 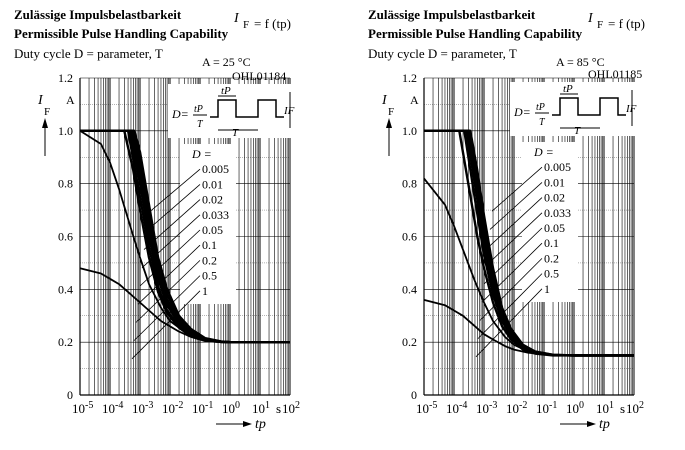 What do you see at coordinates (557, 167) in the screenshot?
I see `legend-label: 0.005` at bounding box center [557, 167].